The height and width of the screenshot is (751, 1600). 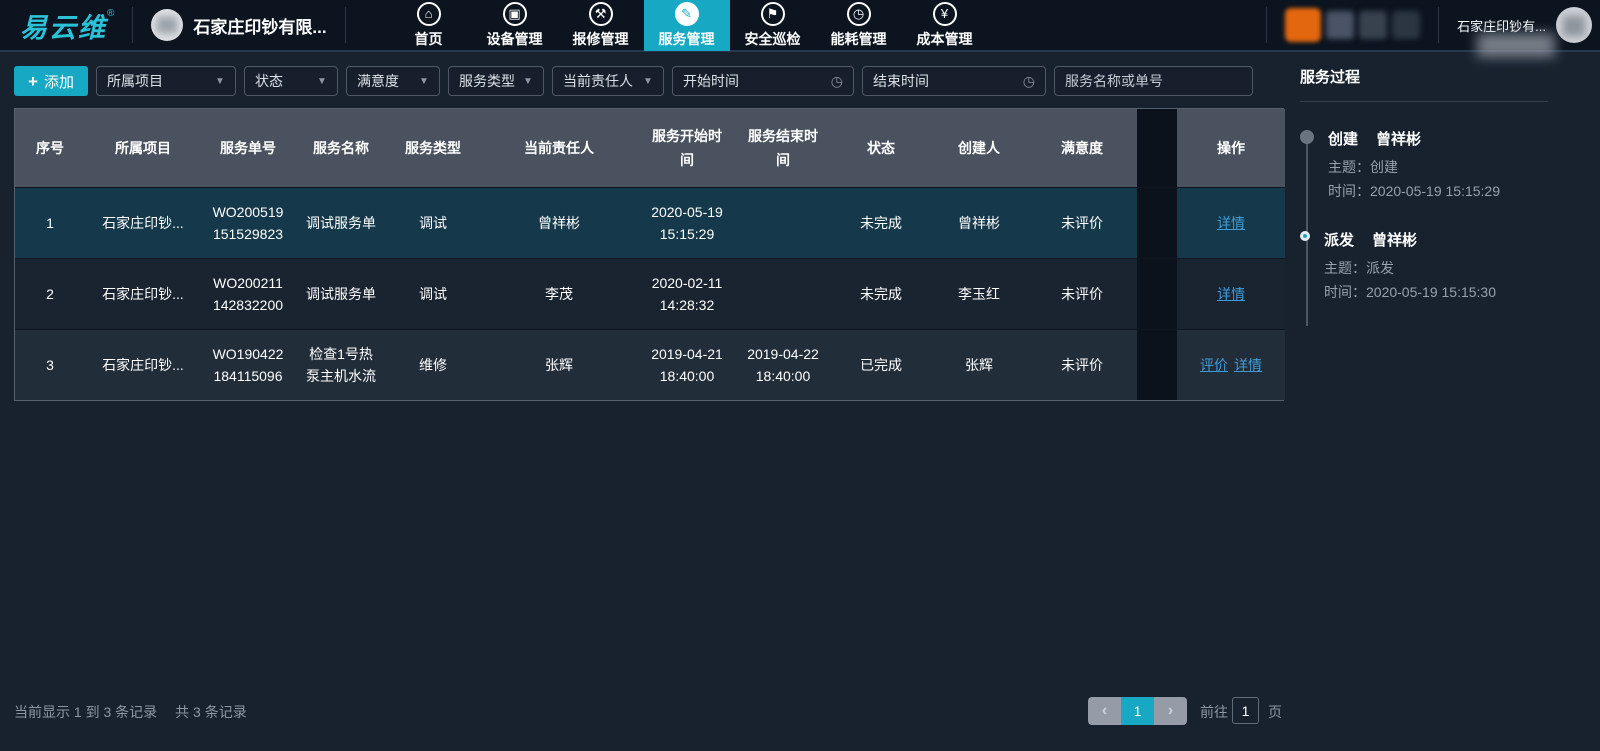 I want to click on filter-select-label: 当前责任人, so click(x=597, y=81).